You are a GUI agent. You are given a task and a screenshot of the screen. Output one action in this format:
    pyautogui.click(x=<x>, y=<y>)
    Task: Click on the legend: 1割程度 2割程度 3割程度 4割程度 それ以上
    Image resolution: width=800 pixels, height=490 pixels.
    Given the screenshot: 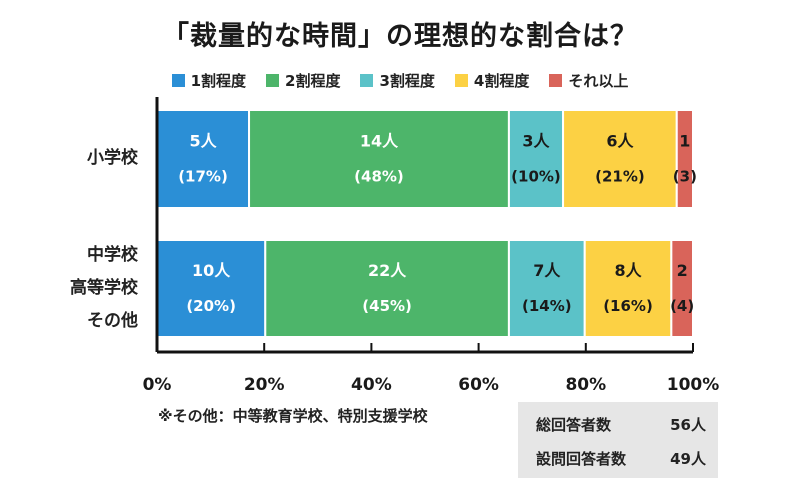 What is the action you would take?
    pyautogui.click(x=400, y=80)
    